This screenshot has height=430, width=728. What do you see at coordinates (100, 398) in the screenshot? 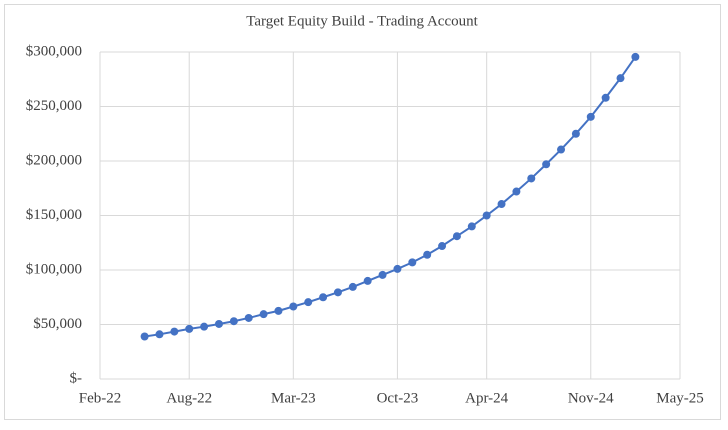
I see `x-tick-label: Feb-22` at bounding box center [100, 398].